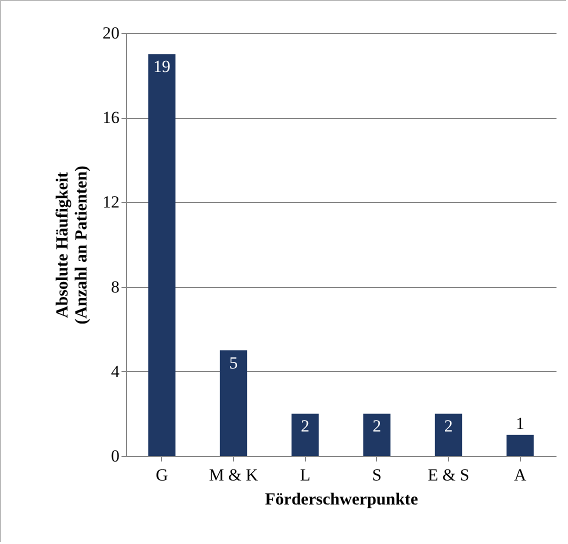 The height and width of the screenshot is (544, 568). I want to click on data-label: 19, so click(161, 66).